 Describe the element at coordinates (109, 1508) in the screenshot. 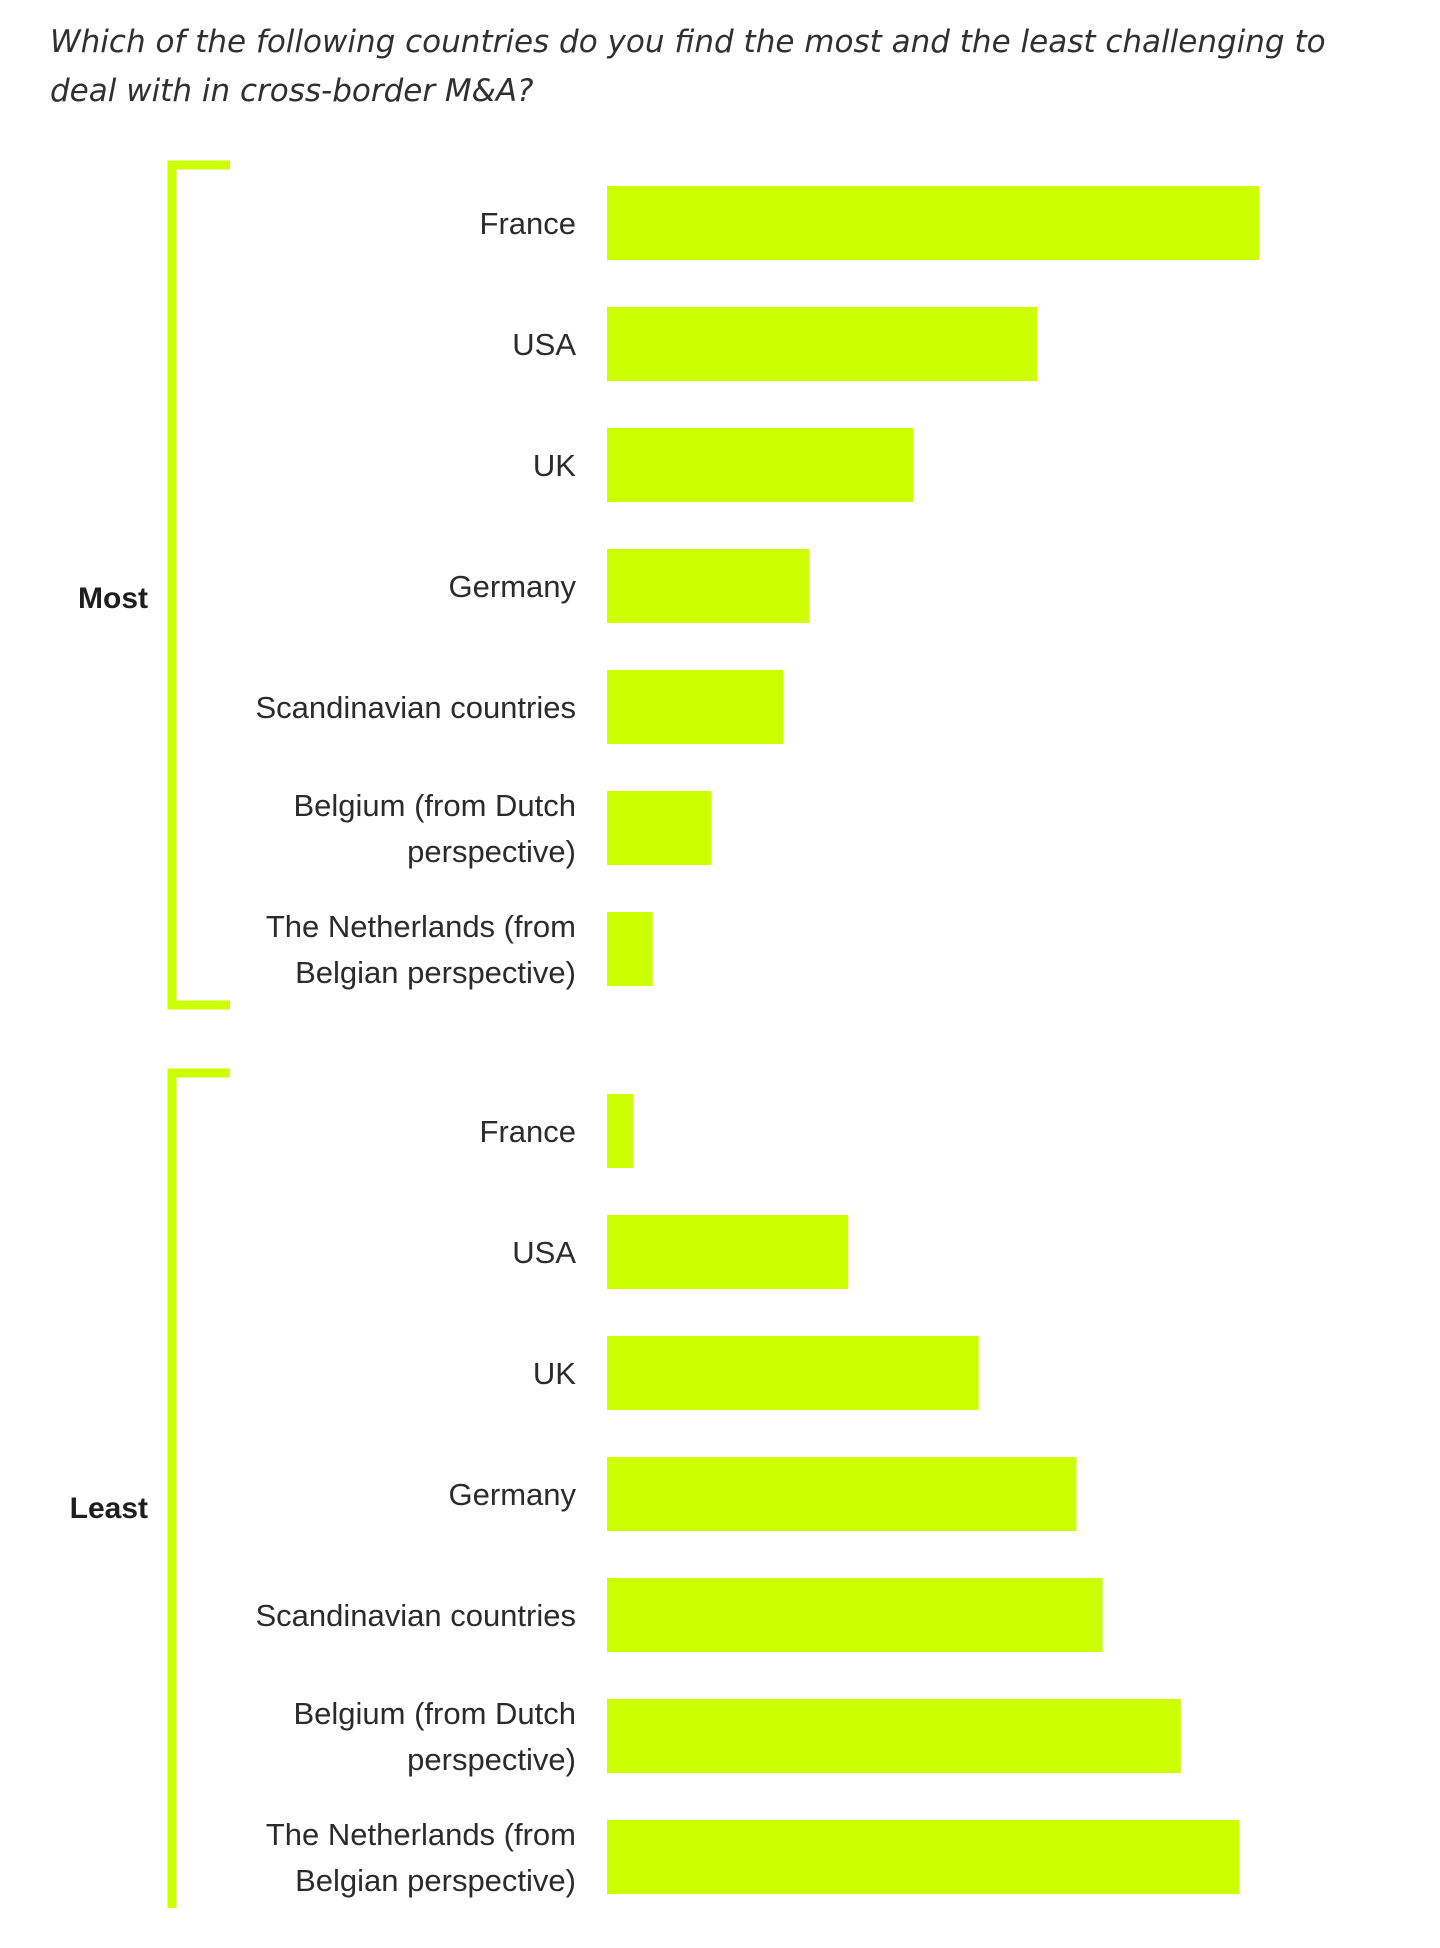

I see `group-label: Least` at that location.